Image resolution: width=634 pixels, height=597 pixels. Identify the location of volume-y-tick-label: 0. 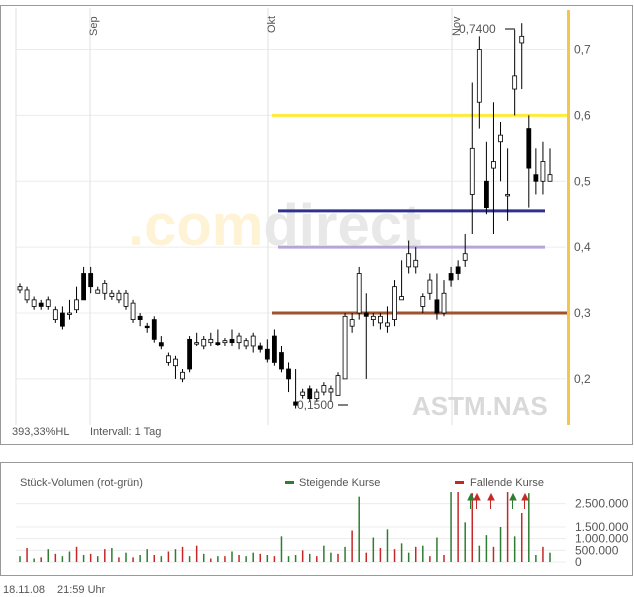
(578, 562).